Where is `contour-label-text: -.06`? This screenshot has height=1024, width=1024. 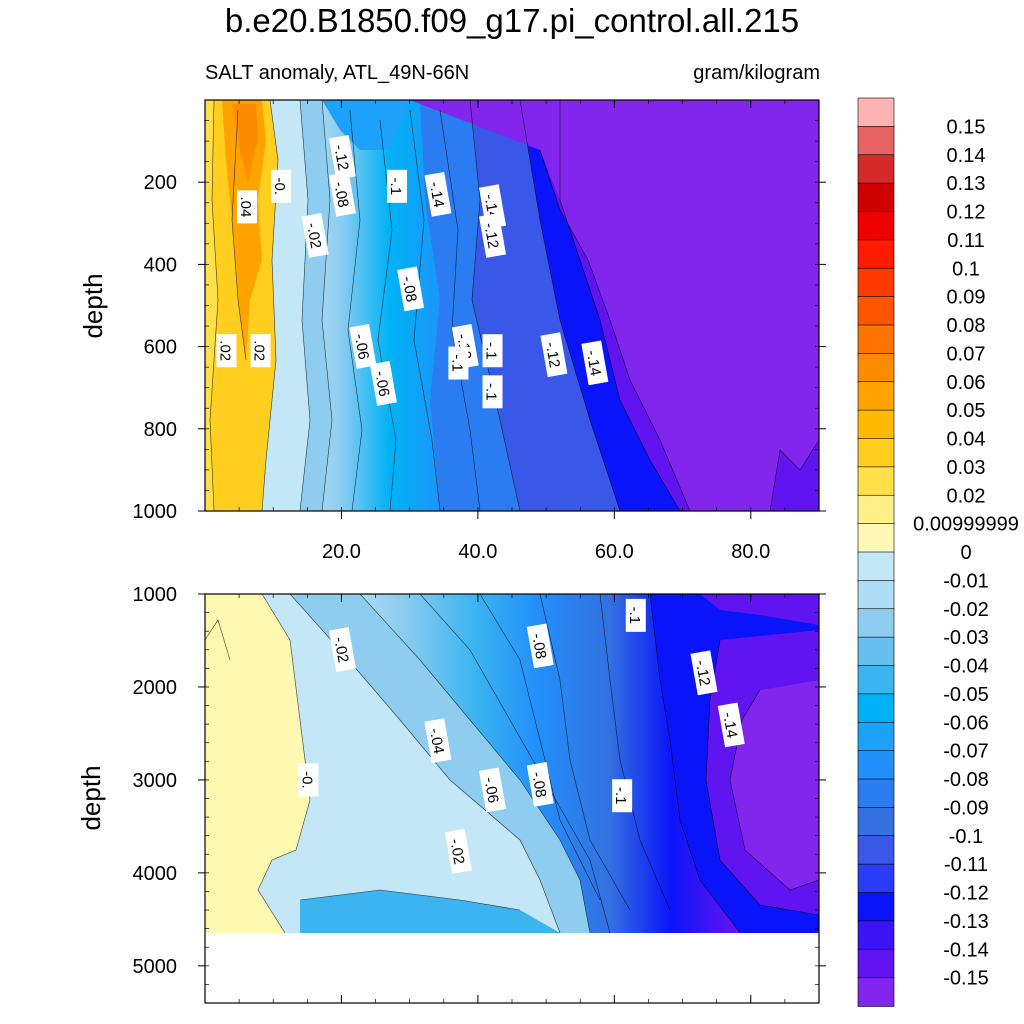 contour-label-text: -.06 is located at coordinates (361, 346).